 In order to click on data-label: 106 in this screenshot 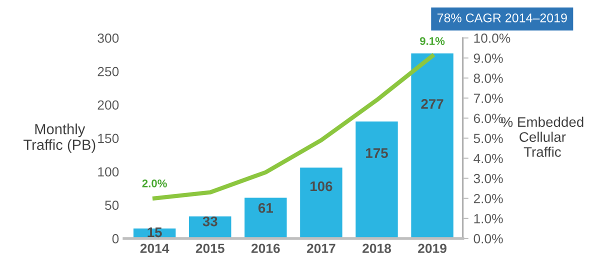, I will do `click(321, 186)`.